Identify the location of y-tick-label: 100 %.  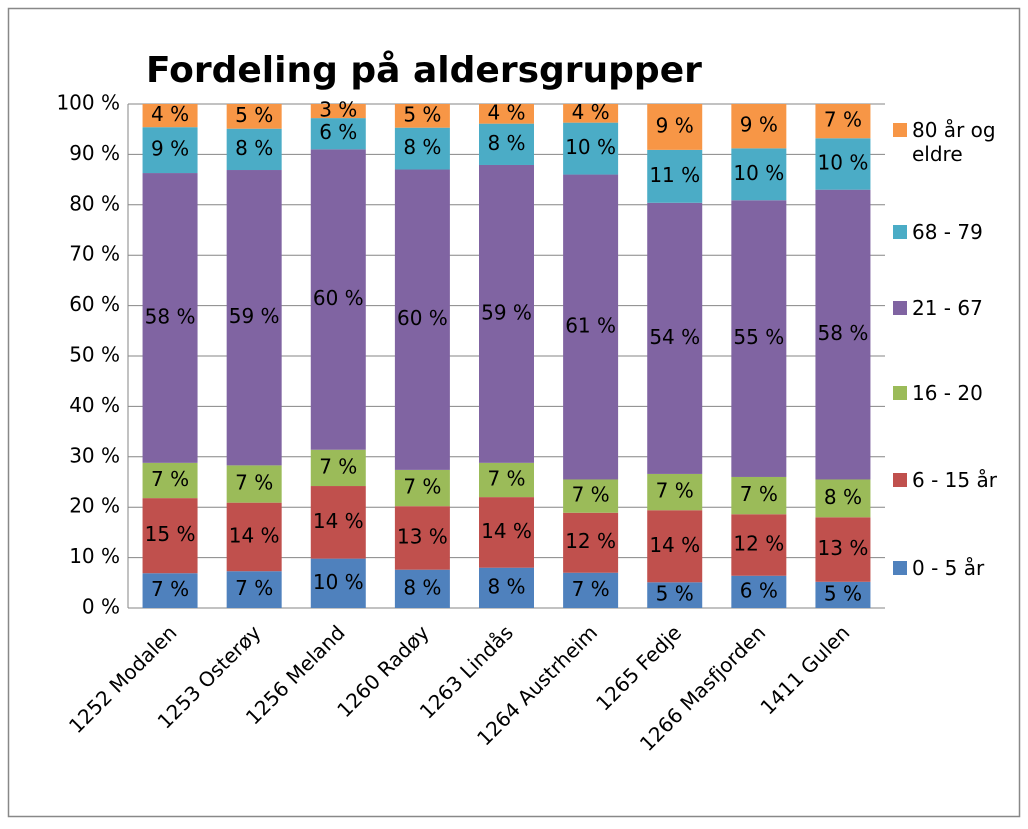
(88, 103).